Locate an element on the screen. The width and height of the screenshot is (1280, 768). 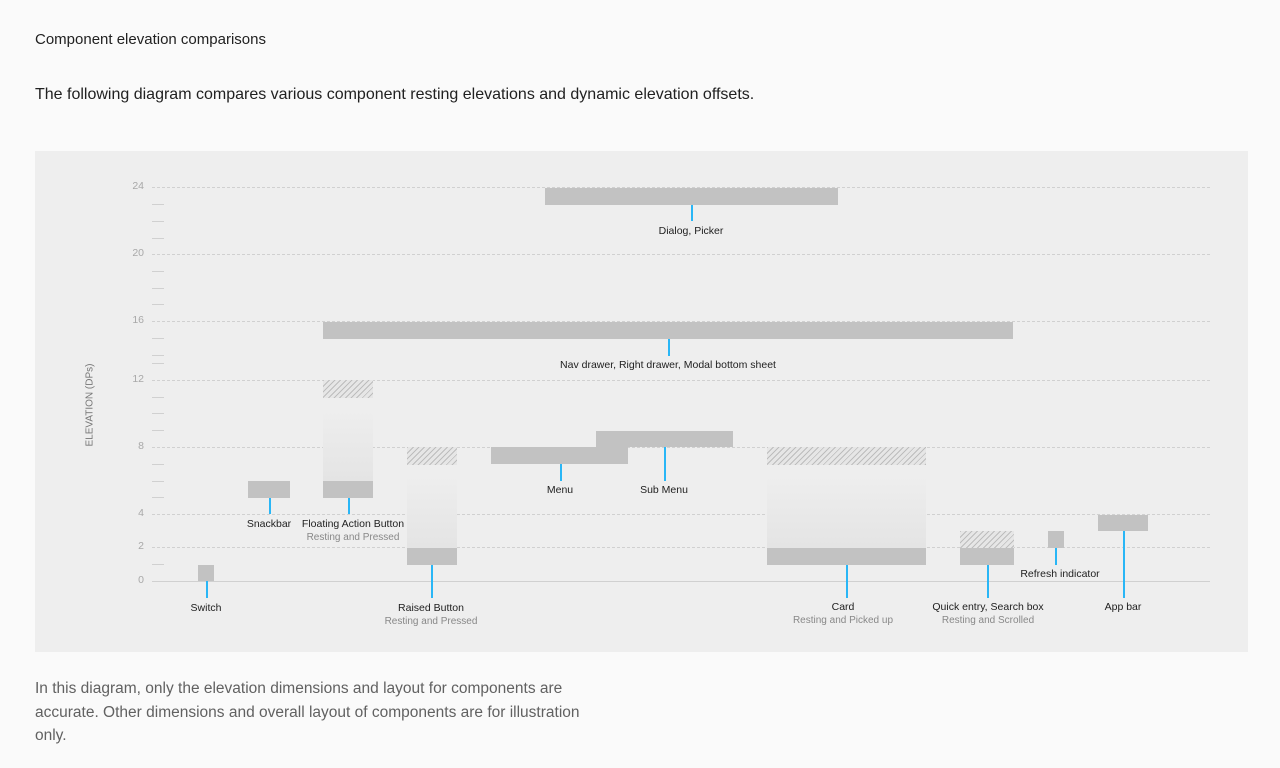
card-resting-bar is located at coordinates (846, 556).